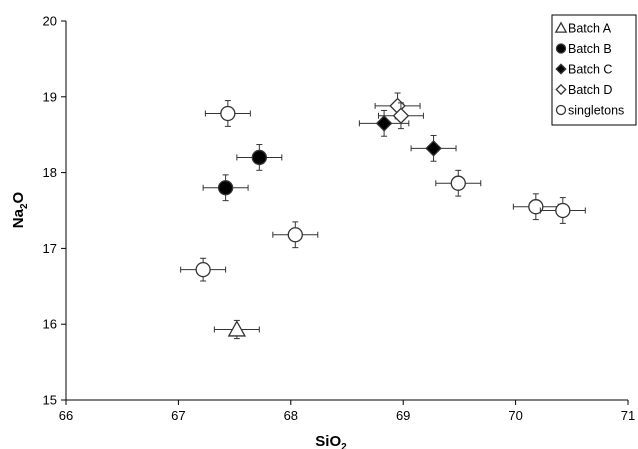 This screenshot has width=638, height=449. I want to click on y-tick-label: 19, so click(50, 96).